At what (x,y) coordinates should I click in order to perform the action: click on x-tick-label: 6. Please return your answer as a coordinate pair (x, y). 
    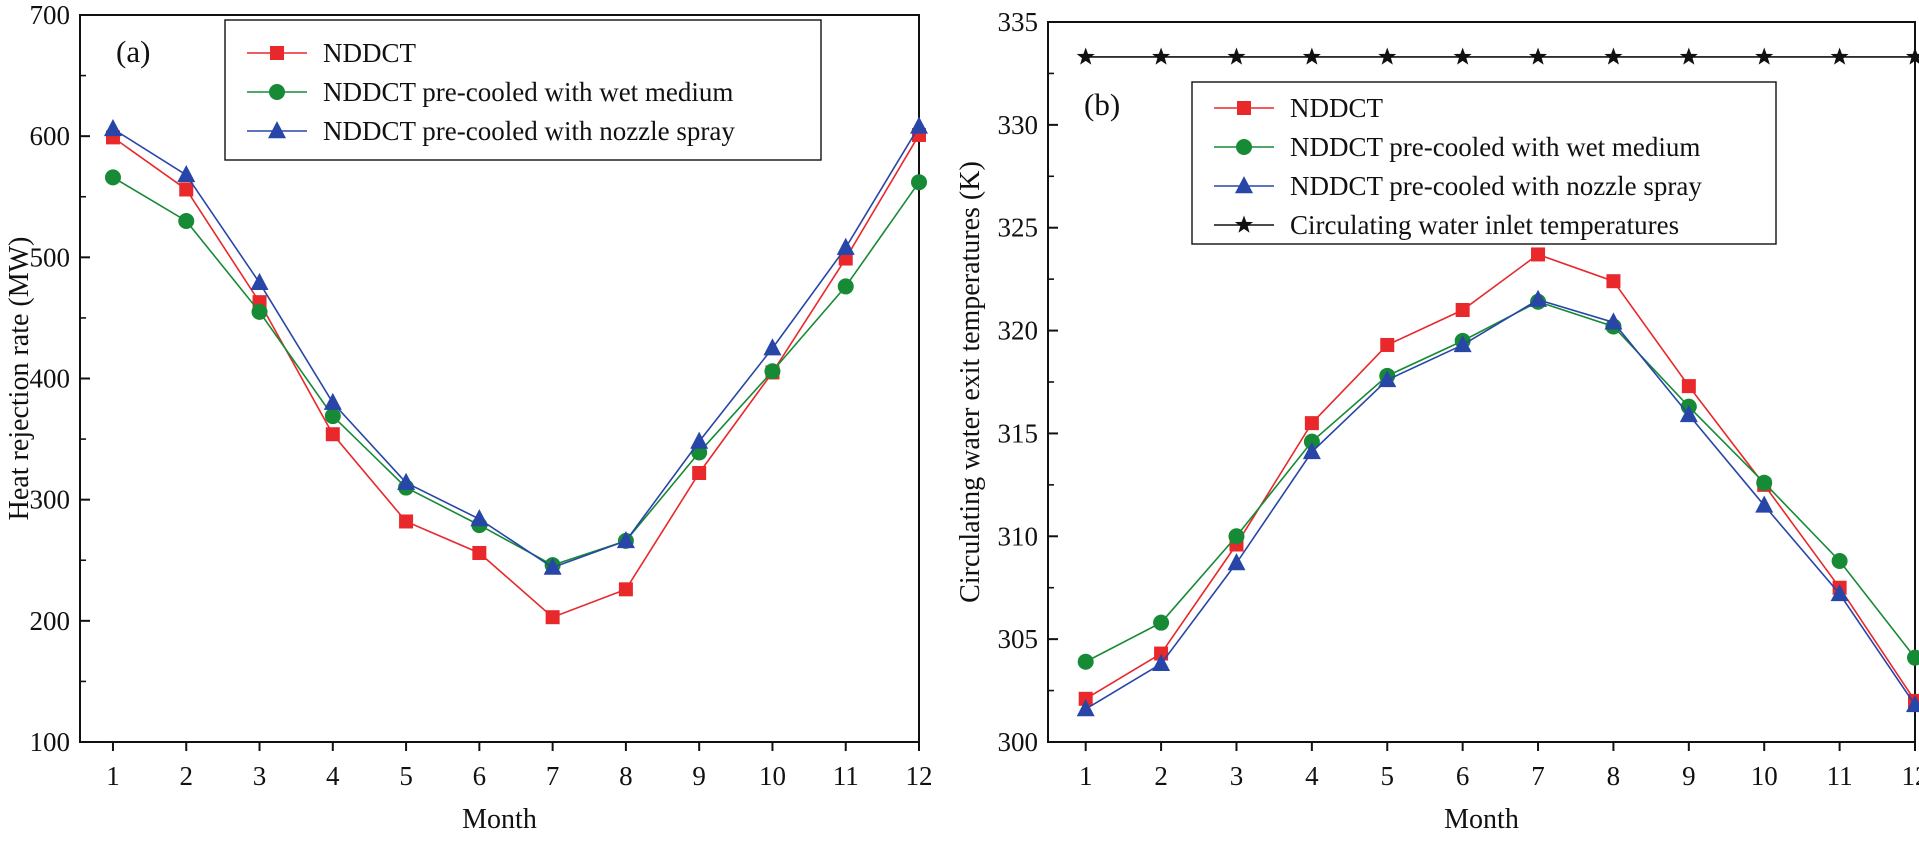
    Looking at the image, I should click on (1463, 776).